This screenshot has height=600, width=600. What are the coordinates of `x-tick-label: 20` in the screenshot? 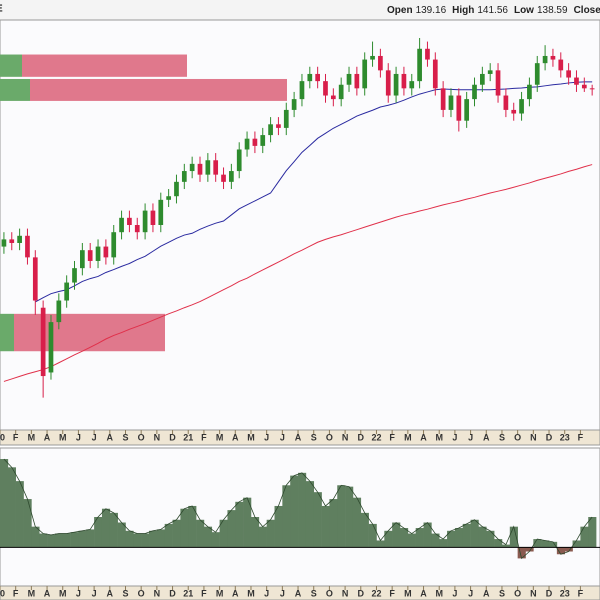 It's located at (2, 593).